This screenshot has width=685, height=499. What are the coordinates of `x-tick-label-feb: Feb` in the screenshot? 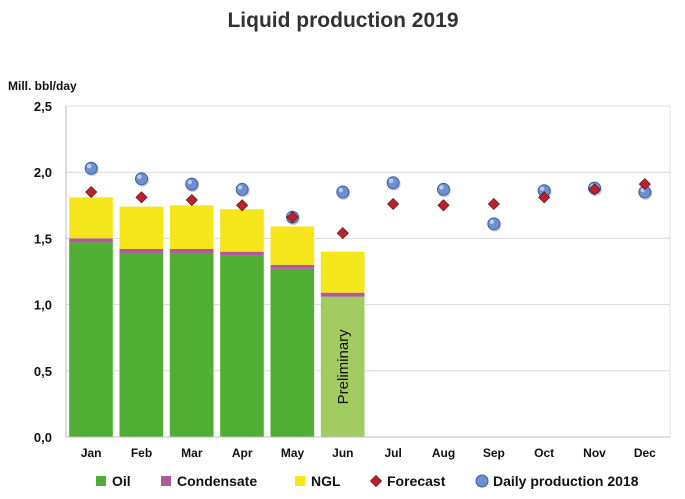 It's located at (141, 453).